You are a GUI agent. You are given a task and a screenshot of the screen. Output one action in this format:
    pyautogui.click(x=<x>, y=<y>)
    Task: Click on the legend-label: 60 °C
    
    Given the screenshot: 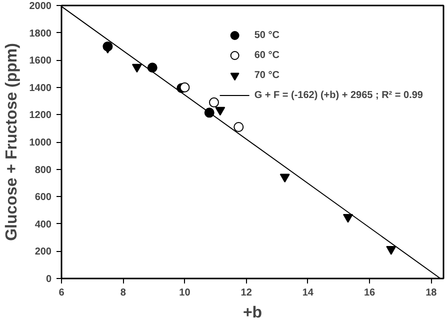 What is the action you would take?
    pyautogui.click(x=267, y=55)
    